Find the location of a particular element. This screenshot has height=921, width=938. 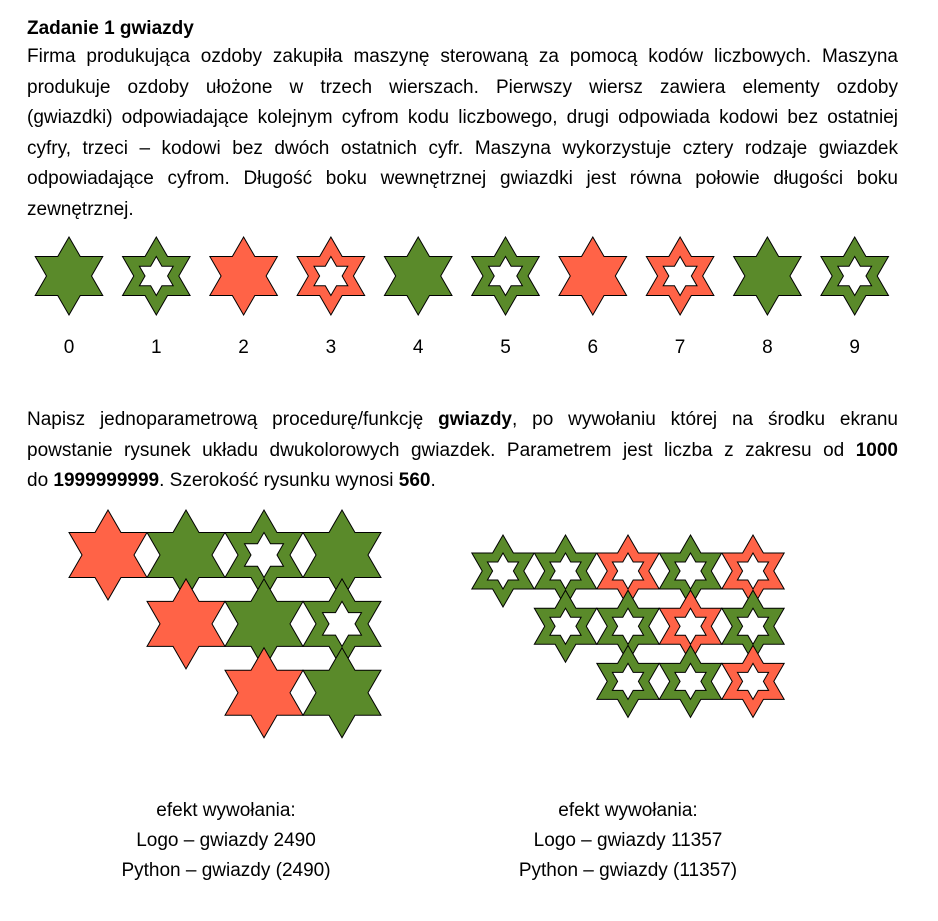

intro-line: zewnętrznej. is located at coordinates (80, 209).